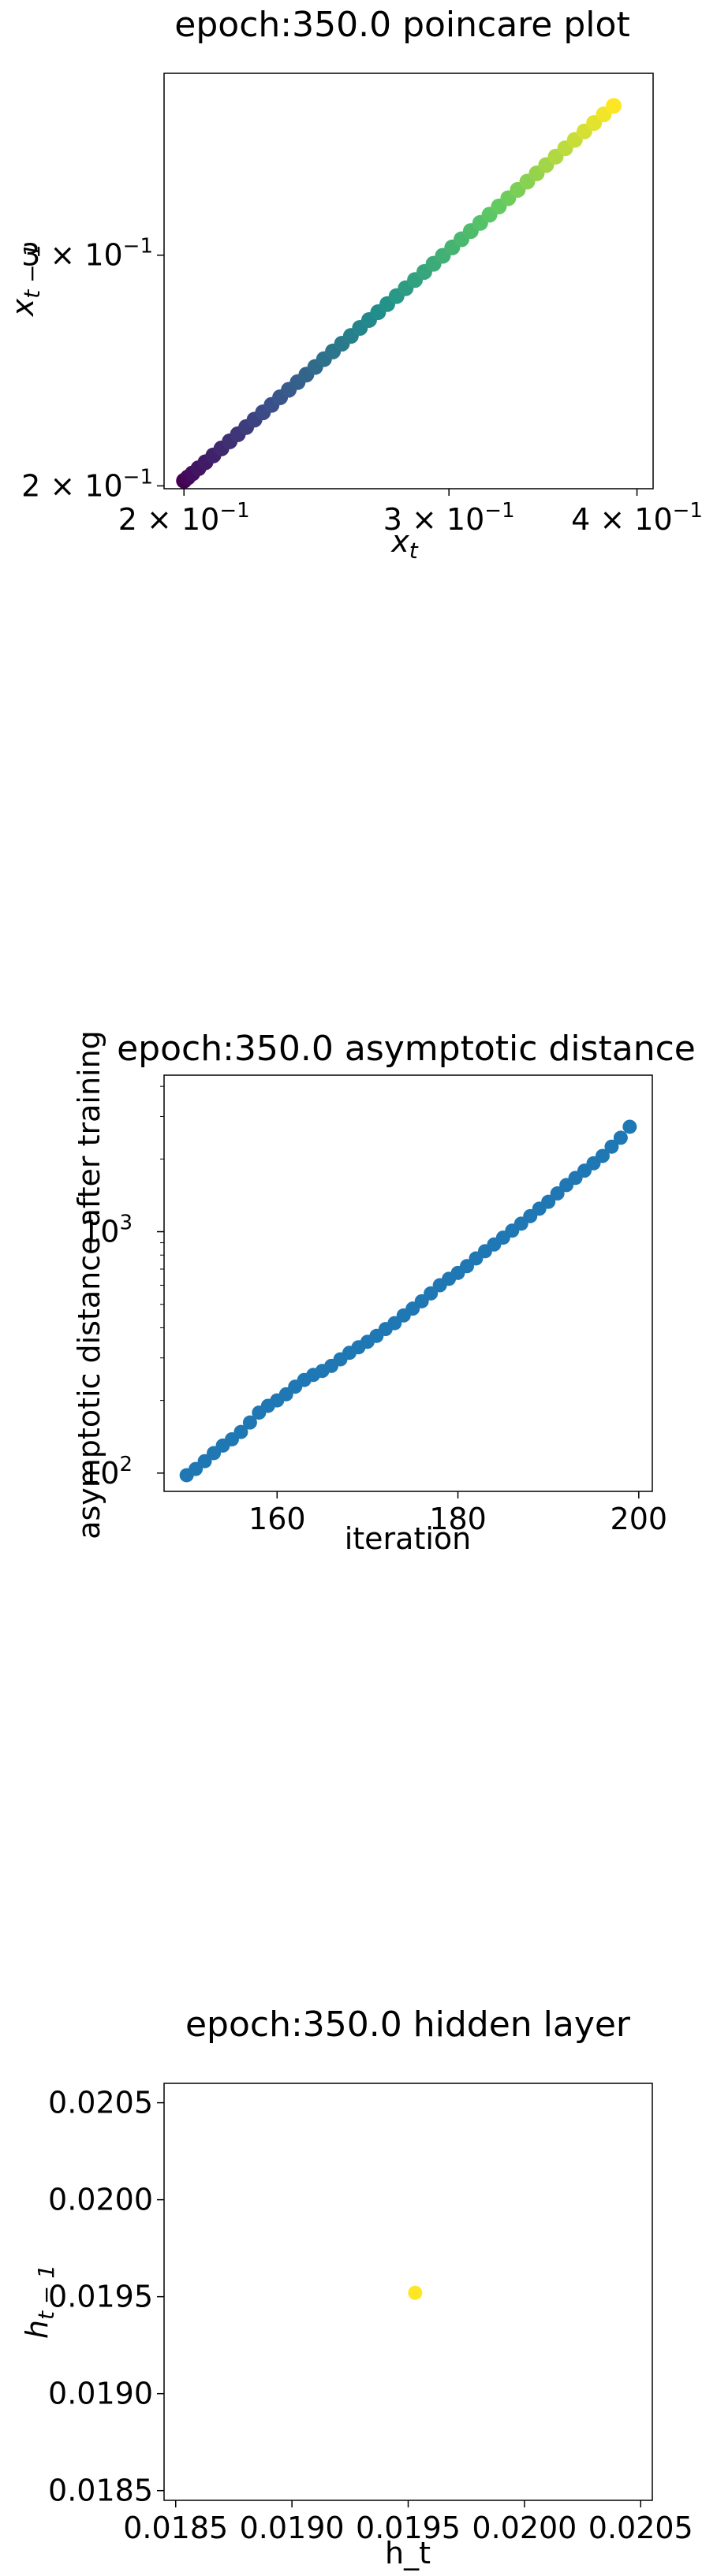 This screenshot has width=717, height=2576. What do you see at coordinates (89, 1284) in the screenshot?
I see `y-axis-label: asymptotic distance after training` at bounding box center [89, 1284].